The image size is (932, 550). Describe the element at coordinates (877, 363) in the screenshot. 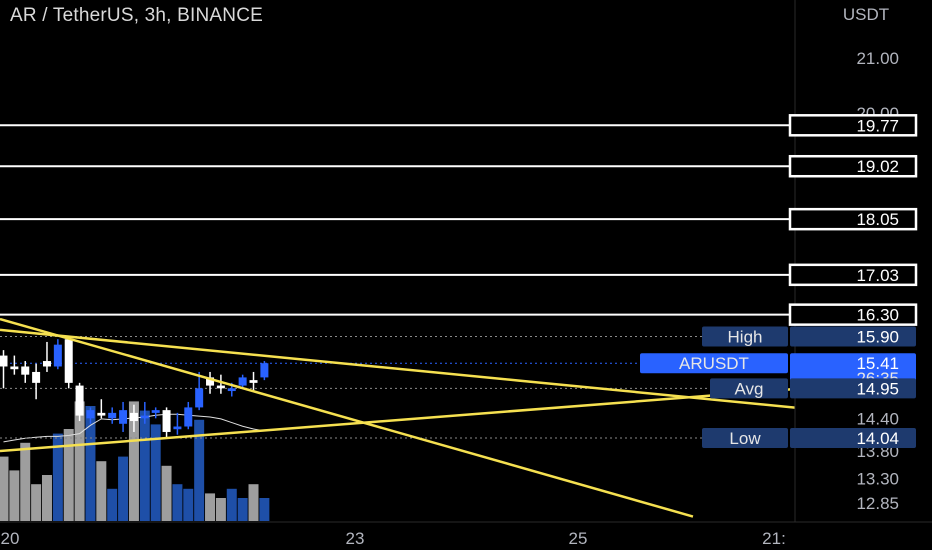

I see `current-value-text: 15.41` at that location.